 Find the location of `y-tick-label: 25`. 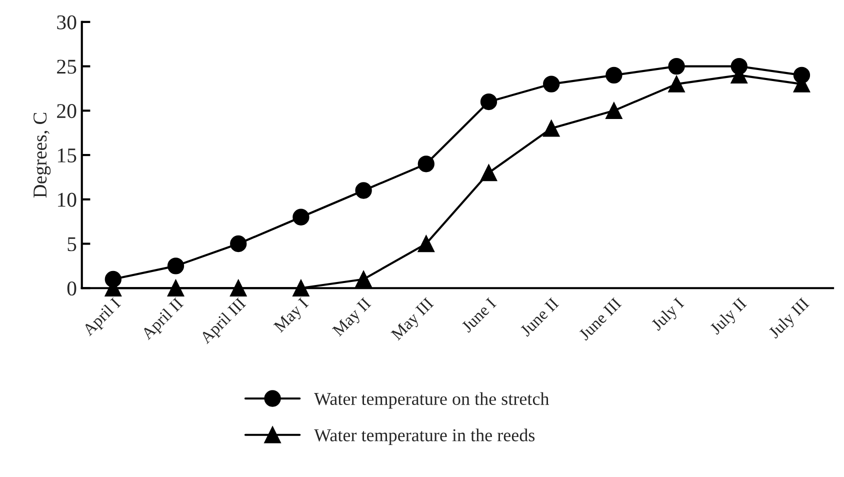

y-tick-label: 25 is located at coordinates (66, 67).